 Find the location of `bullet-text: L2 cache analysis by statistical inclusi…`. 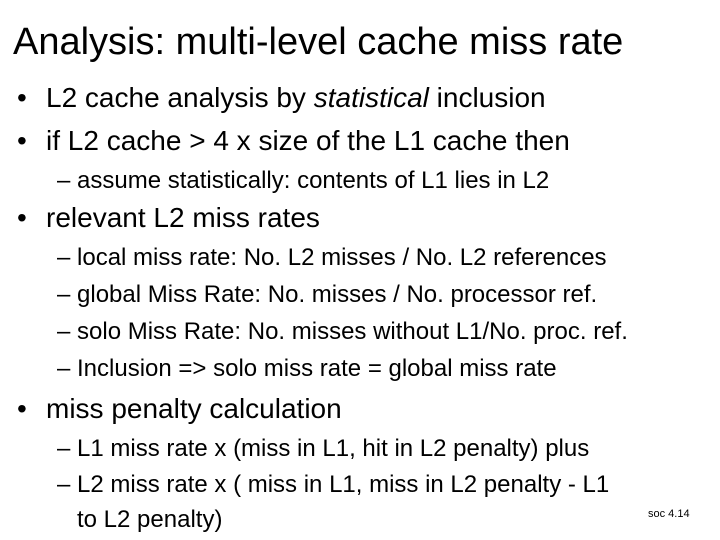

bullet-text: L2 cache analysis by statistical inclusi… is located at coordinates (296, 98).